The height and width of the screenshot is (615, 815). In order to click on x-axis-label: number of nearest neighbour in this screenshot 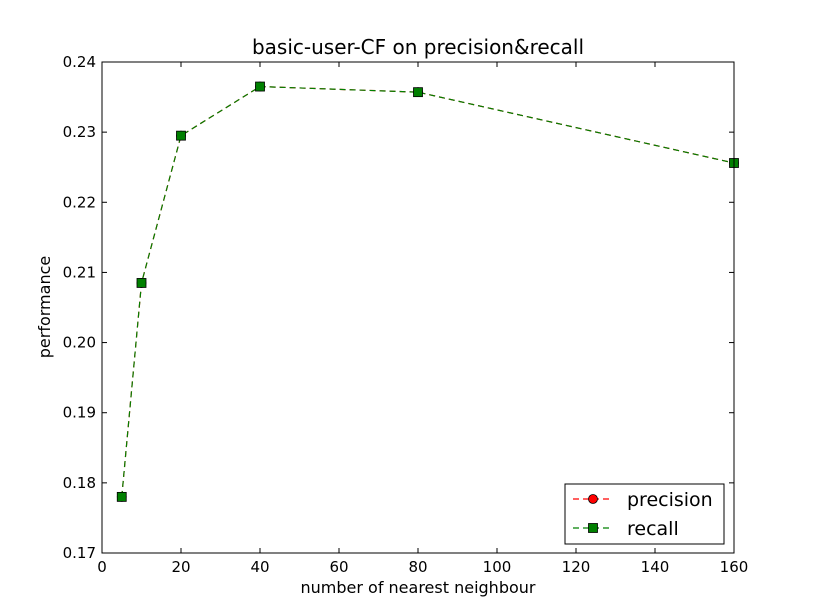, I will do `click(418, 587)`.